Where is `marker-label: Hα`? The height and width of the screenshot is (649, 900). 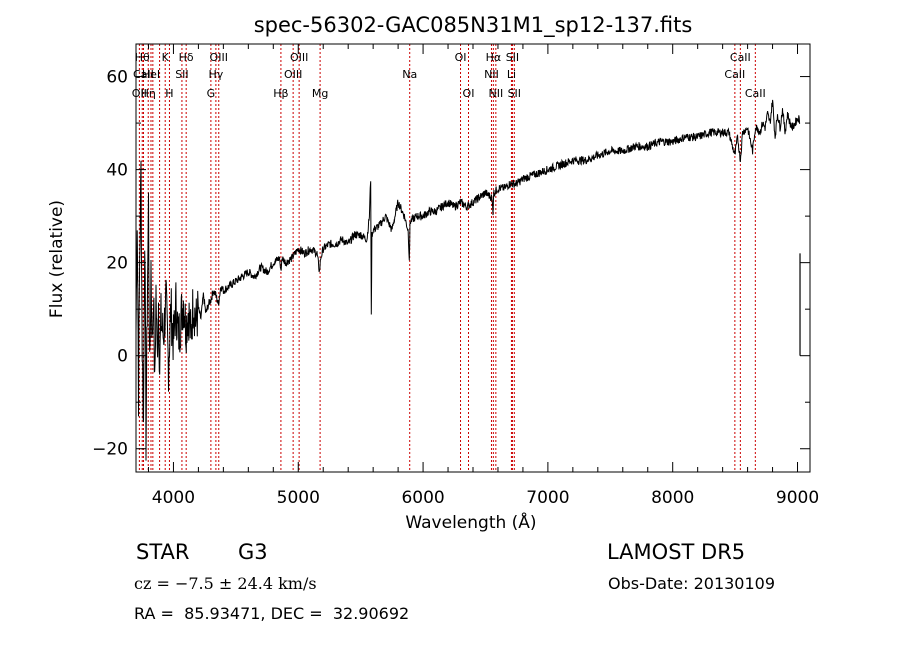 marker-label: Hα is located at coordinates (494, 57).